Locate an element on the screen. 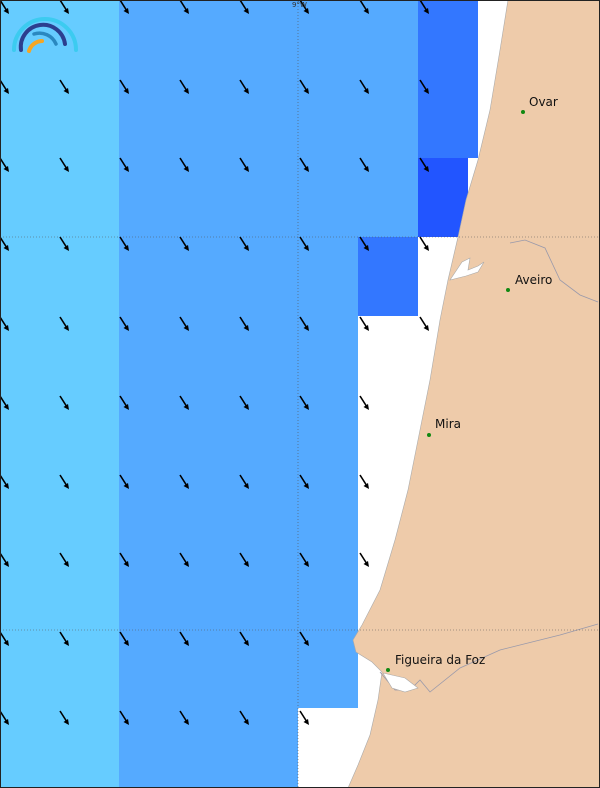 This screenshot has width=600, height=788. lagoon is located at coordinates (467, 269).